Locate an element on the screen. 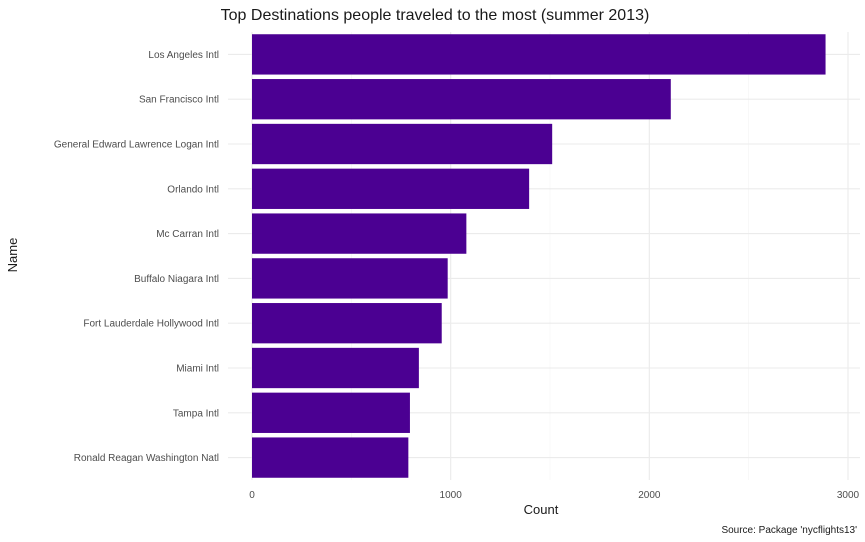 The width and height of the screenshot is (865, 542). y-tick-label: Fort Lauderdale Hollywood Intl is located at coordinates (151, 324).